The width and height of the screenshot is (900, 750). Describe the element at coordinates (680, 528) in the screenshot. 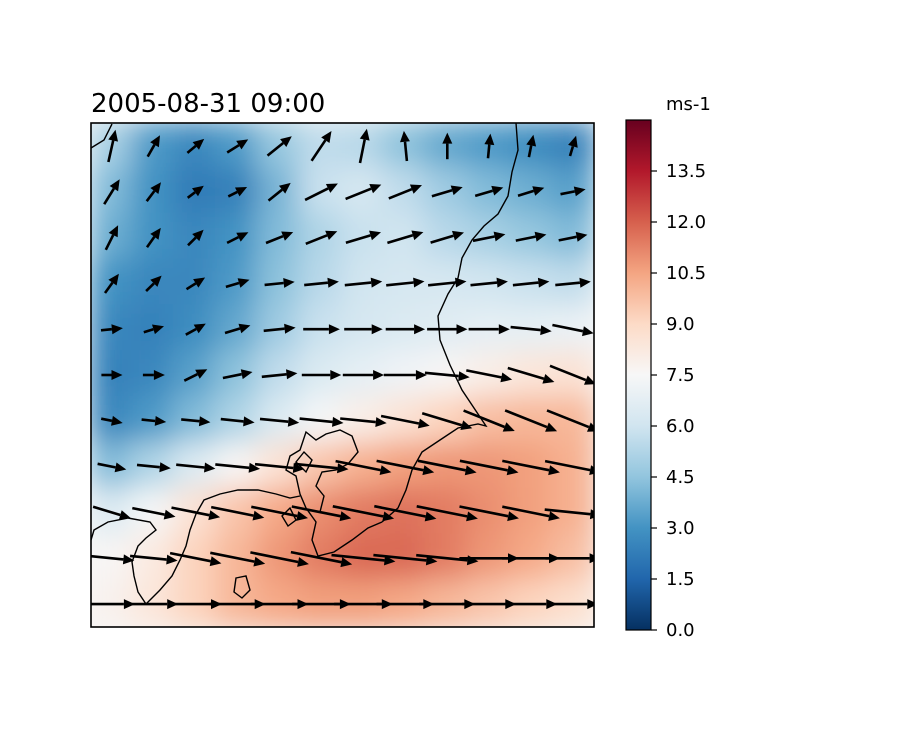

I see `colorbar-tick-label: 3.0` at that location.